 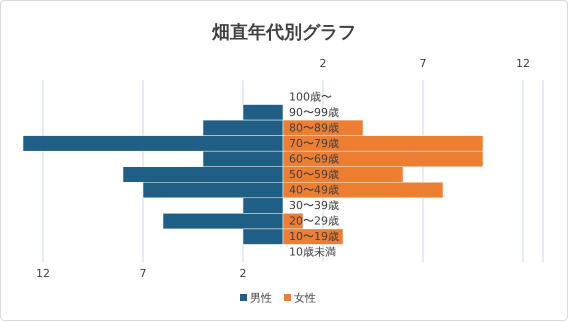 I want to click on y-tick-label: 90〜99歳, so click(x=314, y=112).